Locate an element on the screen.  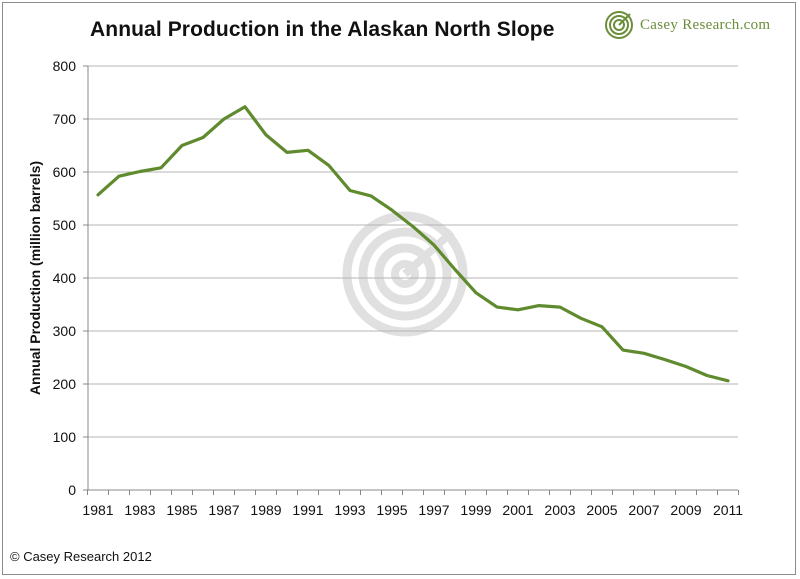
x-tick-label: 1999 is located at coordinates (475, 510).